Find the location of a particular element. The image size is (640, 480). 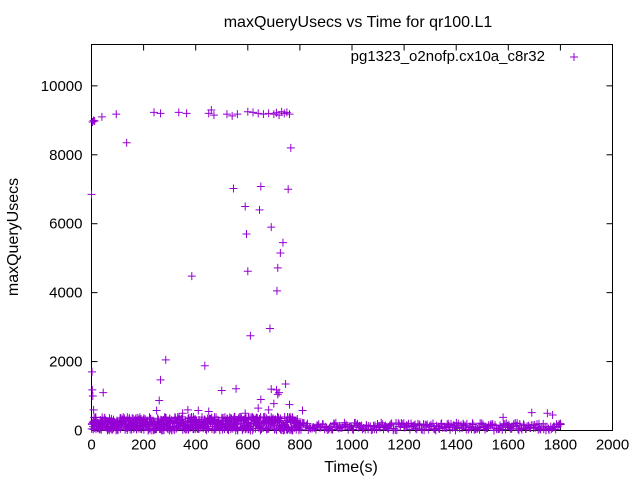

x-tick-label: 1000 is located at coordinates (351, 445).